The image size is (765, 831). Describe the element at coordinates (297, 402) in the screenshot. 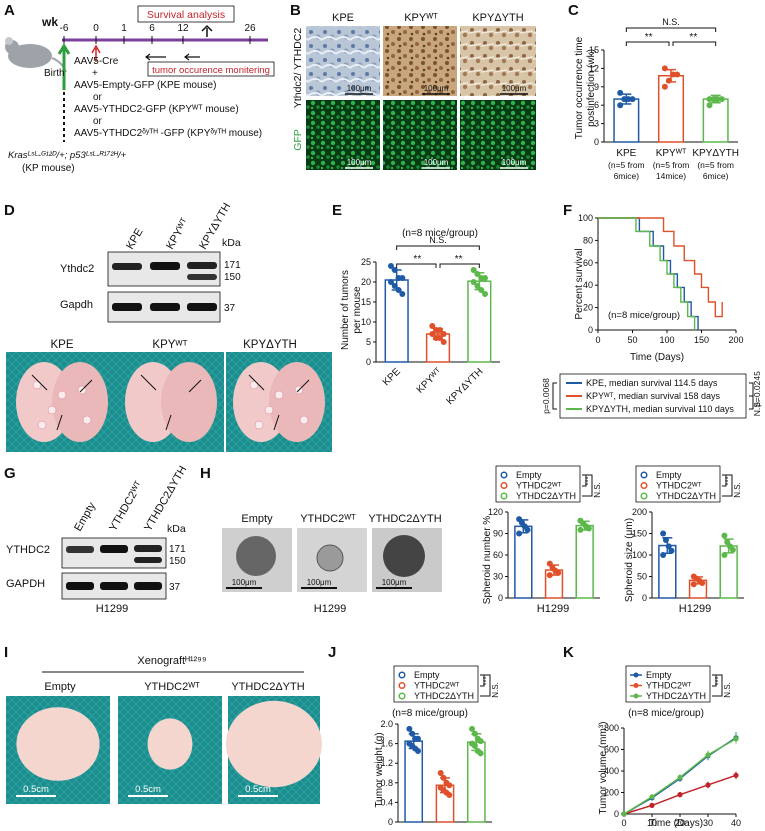

I see `lung-right-lobe` at that location.